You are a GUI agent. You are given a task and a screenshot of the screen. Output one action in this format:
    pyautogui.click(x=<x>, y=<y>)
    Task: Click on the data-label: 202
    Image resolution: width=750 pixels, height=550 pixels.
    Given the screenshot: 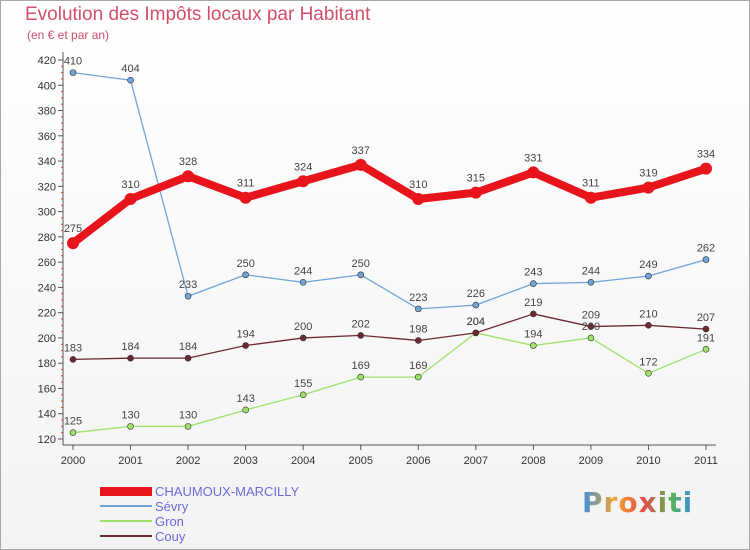 What is the action you would take?
    pyautogui.click(x=361, y=324)
    